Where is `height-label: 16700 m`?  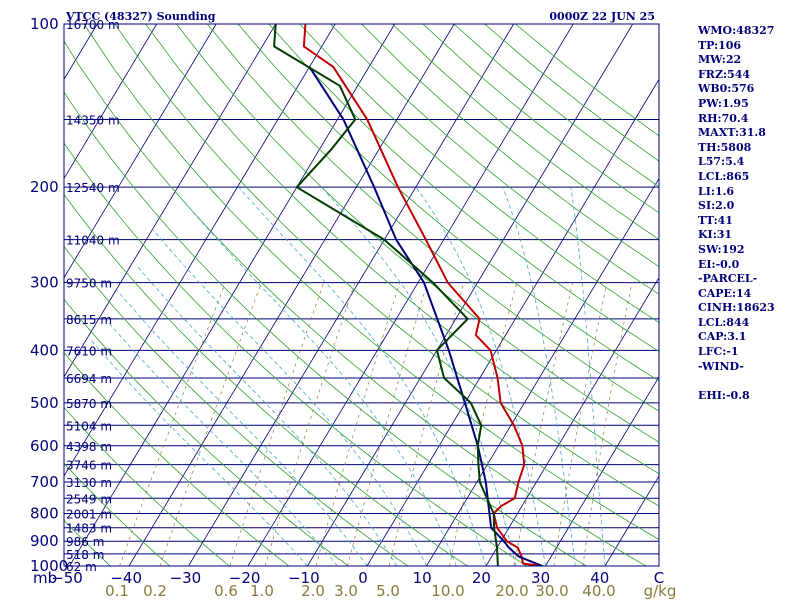 height-label: 16700 m is located at coordinates (93, 25).